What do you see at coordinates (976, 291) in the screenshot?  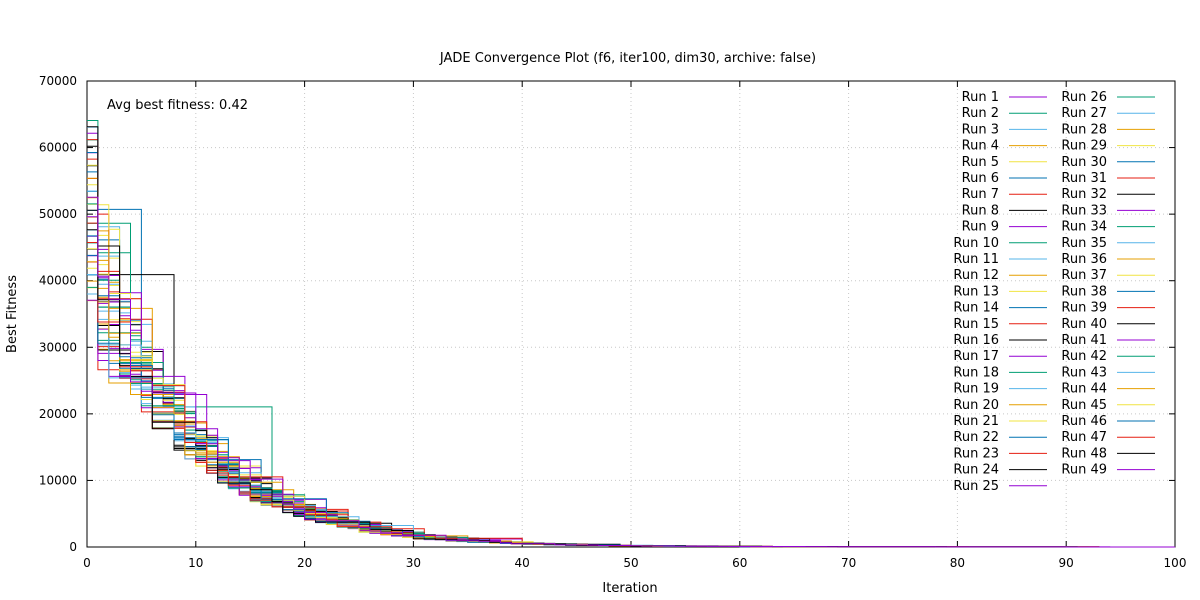 I see `legend-label: Run 13` at bounding box center [976, 291].